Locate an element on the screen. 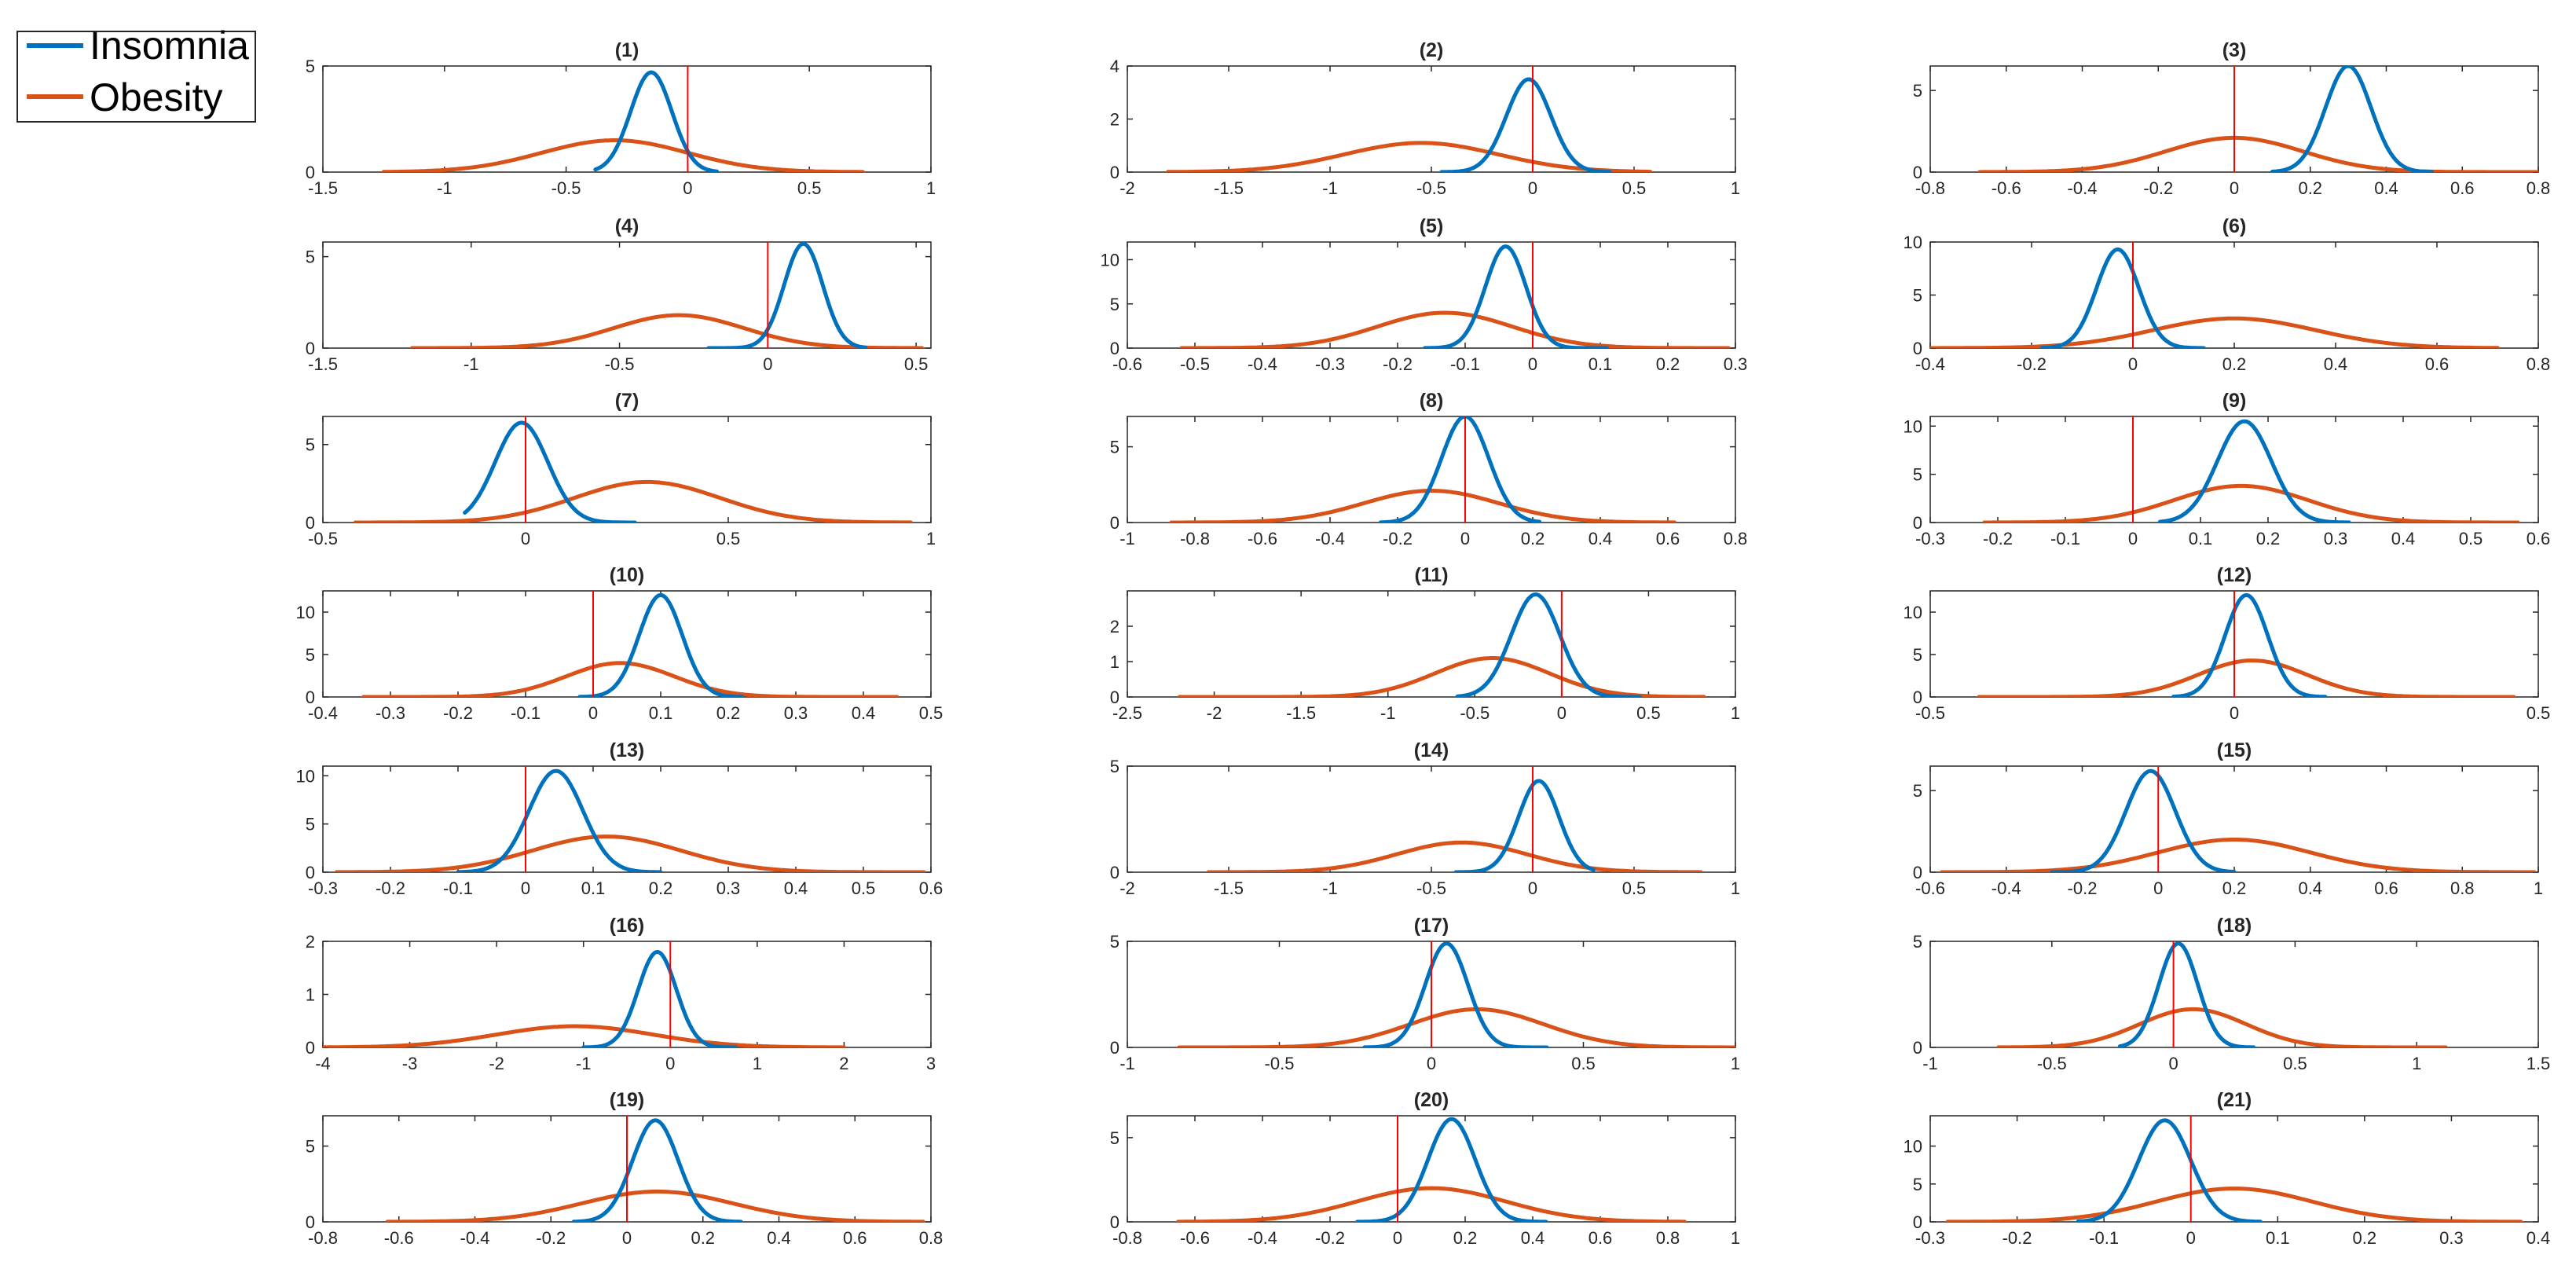  panel-13-xtick-label: -0.1 is located at coordinates (458, 888).